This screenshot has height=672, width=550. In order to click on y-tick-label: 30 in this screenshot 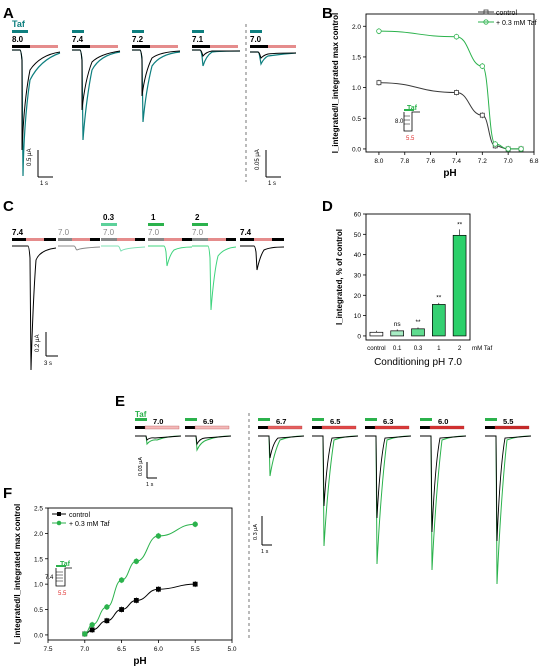, I will do `click(358, 275)`.